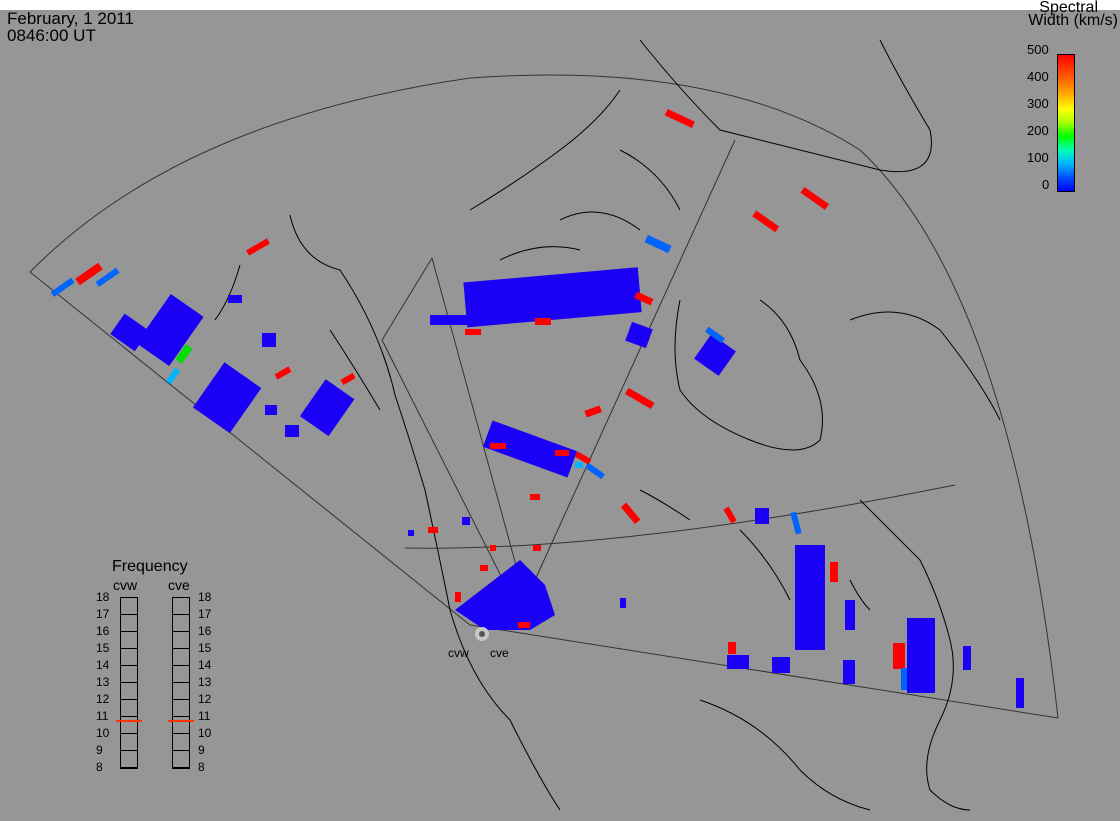  Describe the element at coordinates (1038, 49) in the screenshot. I see `colorbar-tick: 500` at that location.